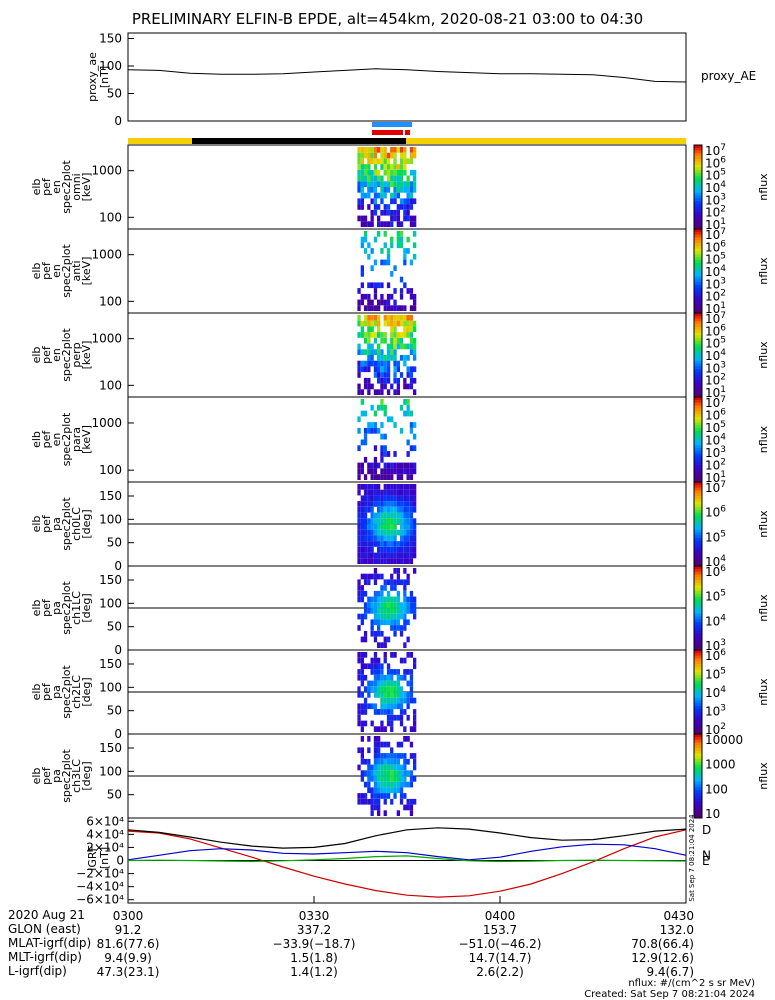 The height and width of the screenshot is (1000, 775). I want to click on ytick-label-en_omni: 100, so click(110, 217).